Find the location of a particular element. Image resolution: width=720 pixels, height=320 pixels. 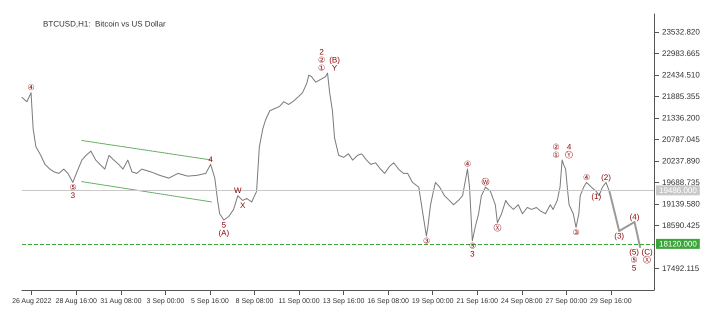

ref-line-label: 18120.000 is located at coordinates (678, 243).